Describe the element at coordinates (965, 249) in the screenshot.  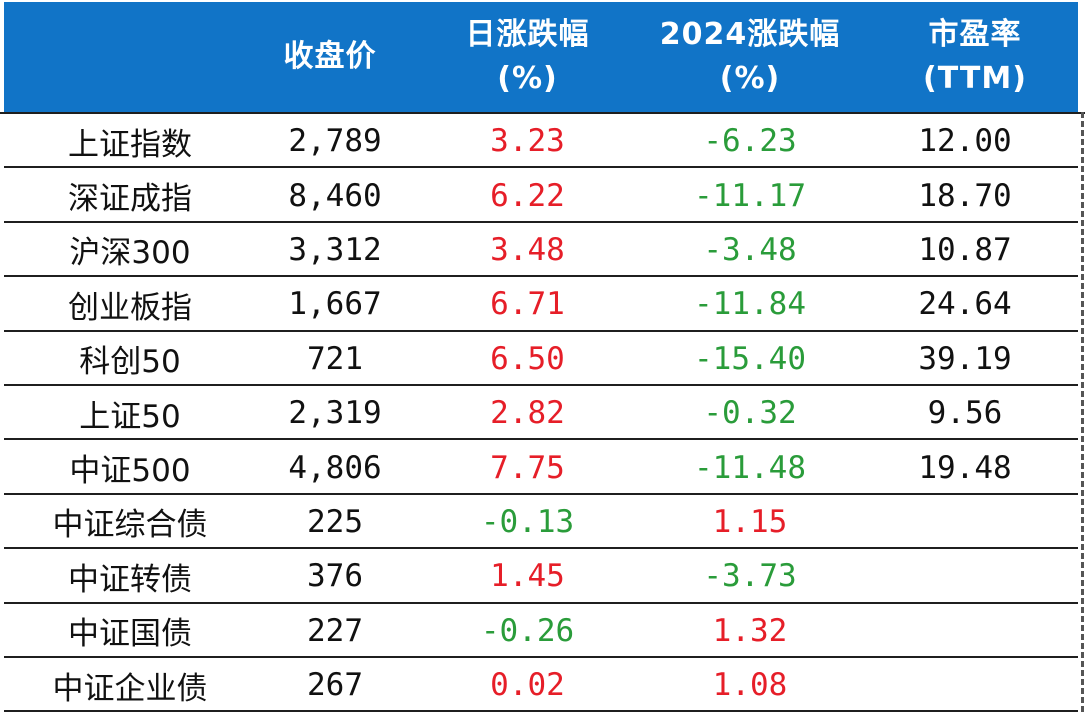
I see `cell-pe: 10.87` at that location.